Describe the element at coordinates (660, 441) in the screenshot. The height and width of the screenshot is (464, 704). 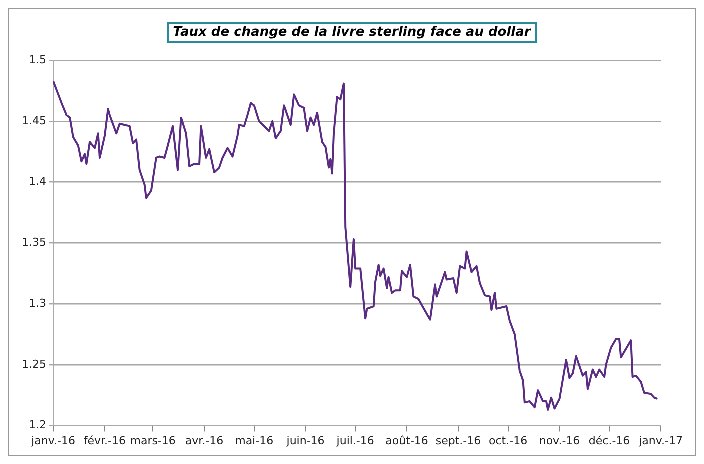
I see `x-tick-label: janv.-17` at that location.